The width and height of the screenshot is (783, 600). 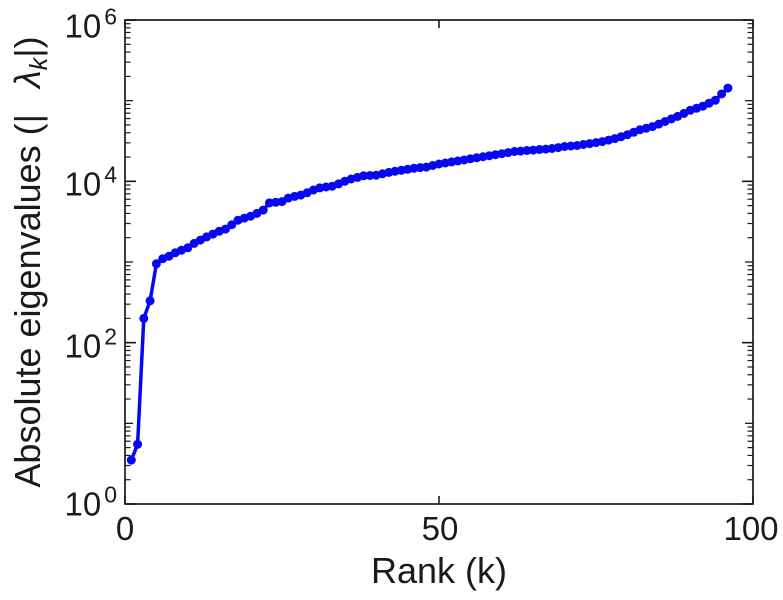 I want to click on y-tick-label-1e6: 10 6, so click(x=58, y=25).